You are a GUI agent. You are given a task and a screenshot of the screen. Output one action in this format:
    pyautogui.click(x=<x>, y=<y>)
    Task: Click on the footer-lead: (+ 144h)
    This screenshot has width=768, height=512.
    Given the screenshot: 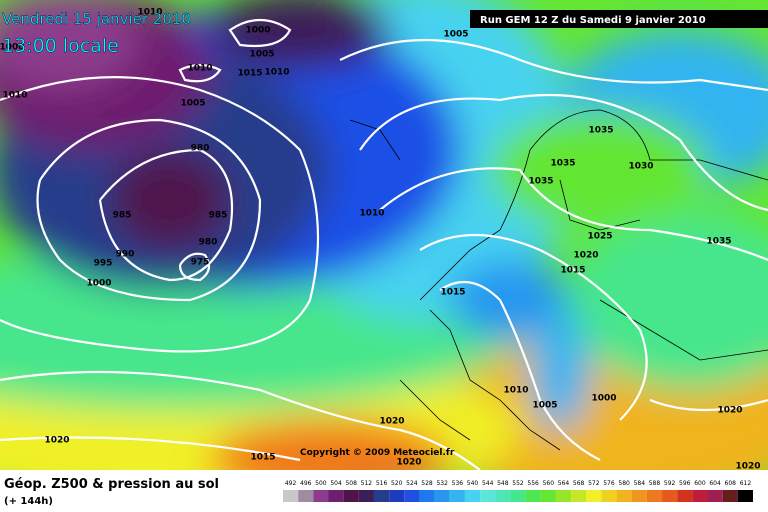 What is the action you would take?
    pyautogui.click(x=28, y=501)
    